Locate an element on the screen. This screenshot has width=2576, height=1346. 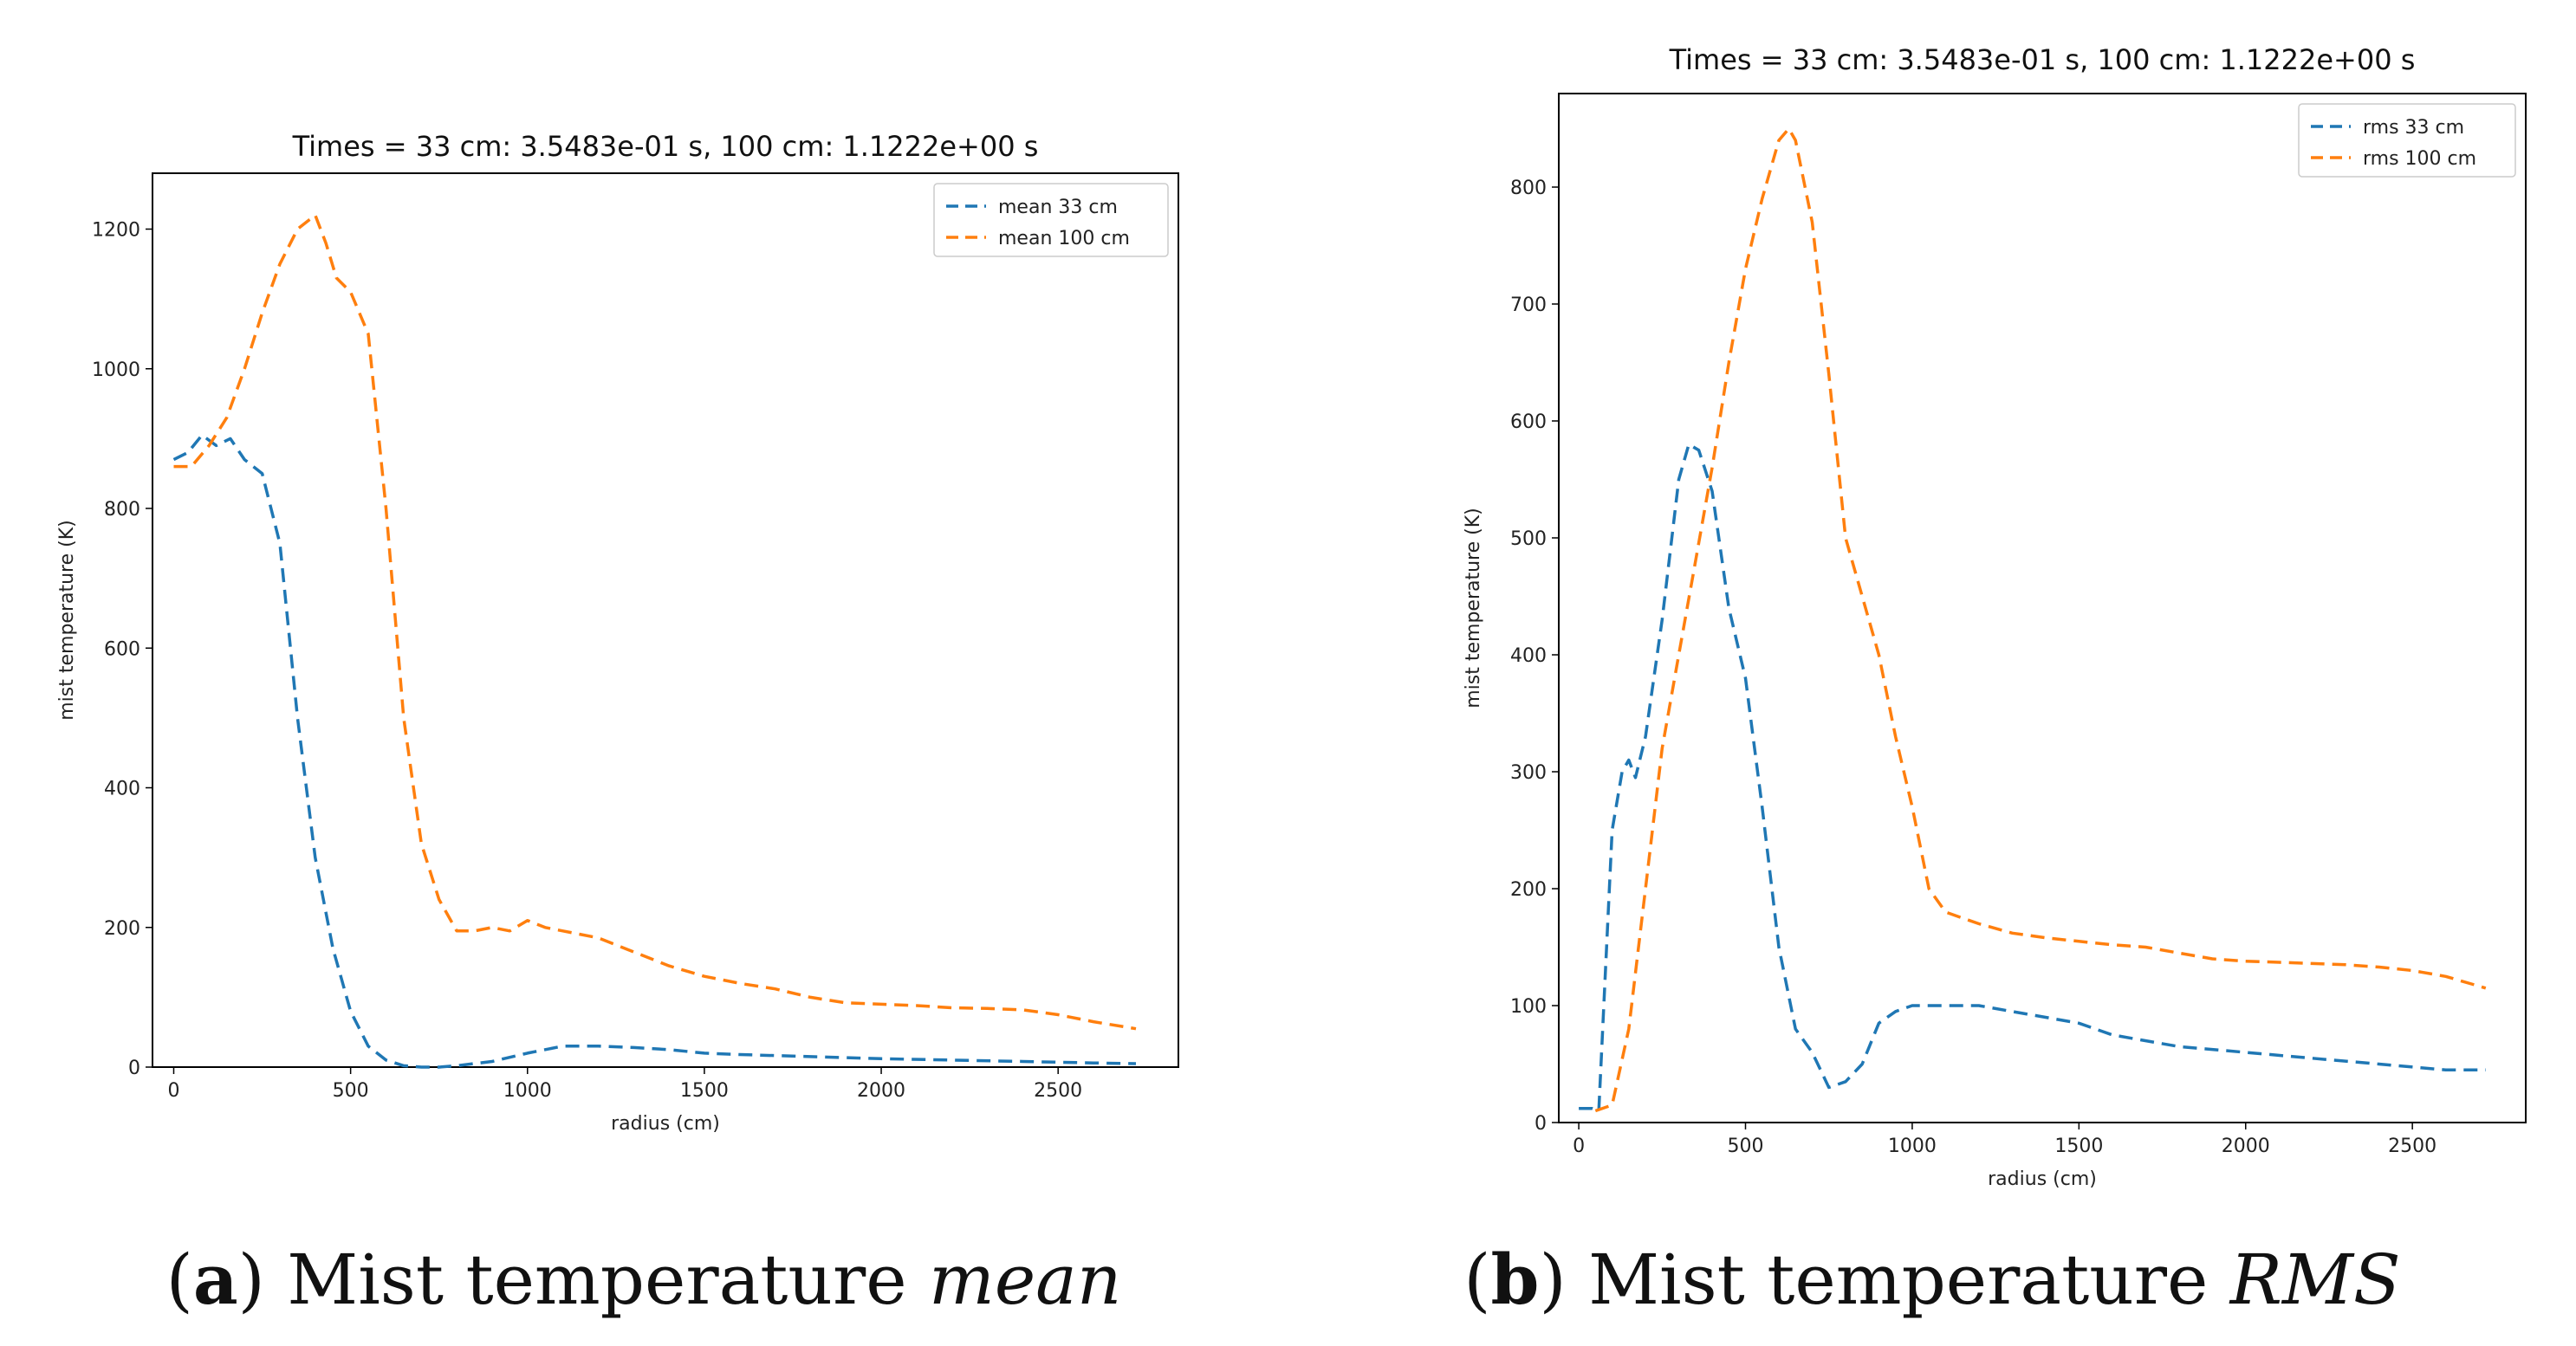
chart-b-ytick-label: 300 is located at coordinates (1529, 773).